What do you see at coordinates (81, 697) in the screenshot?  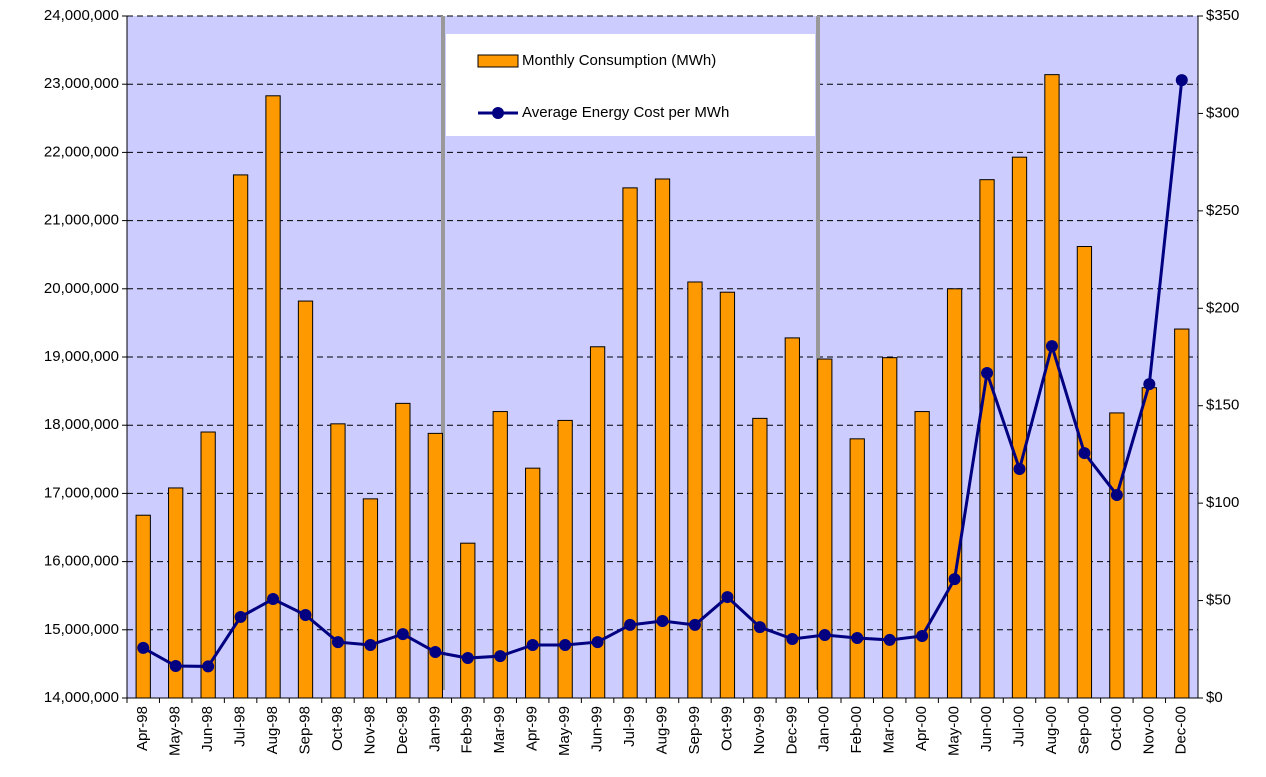 I see `y-tick-label: 14,000,000` at bounding box center [81, 697].